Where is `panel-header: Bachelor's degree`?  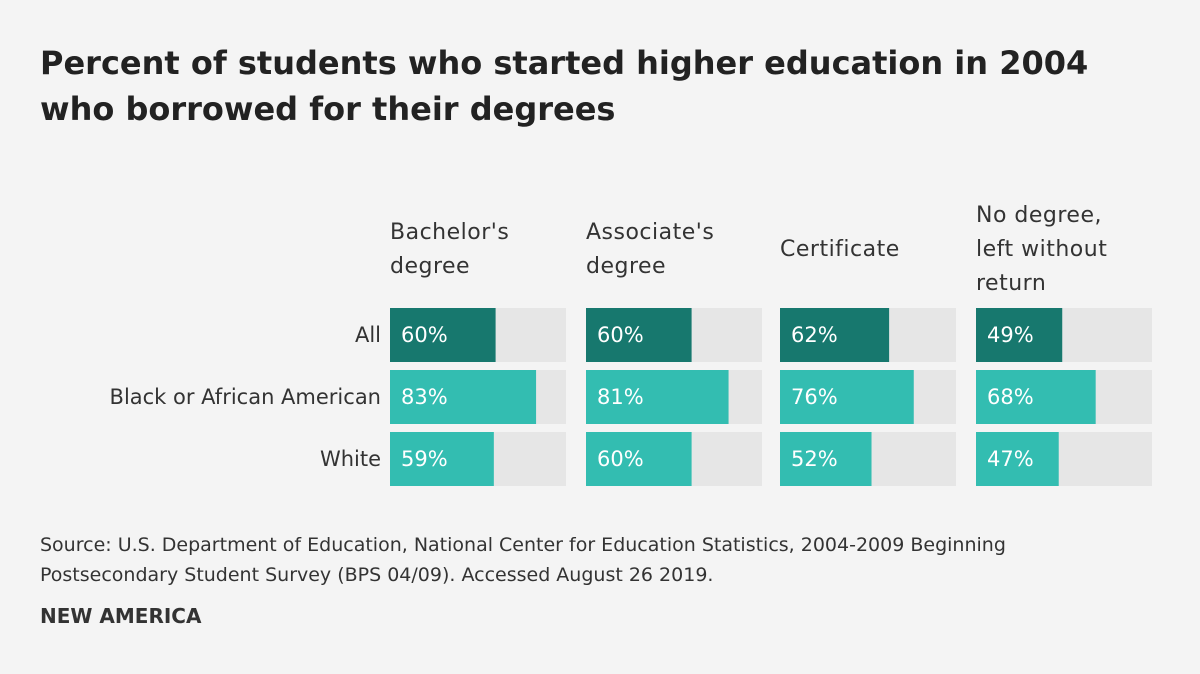
panel-header: Bachelor's degree is located at coordinates (450, 249).